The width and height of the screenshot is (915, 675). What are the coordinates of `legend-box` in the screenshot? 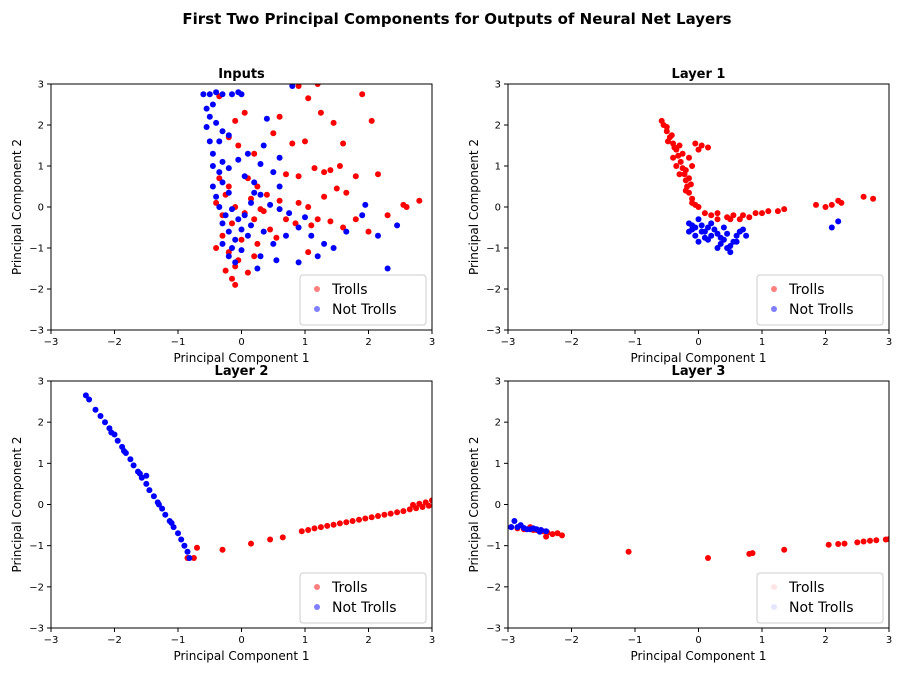 It's located at (363, 300).